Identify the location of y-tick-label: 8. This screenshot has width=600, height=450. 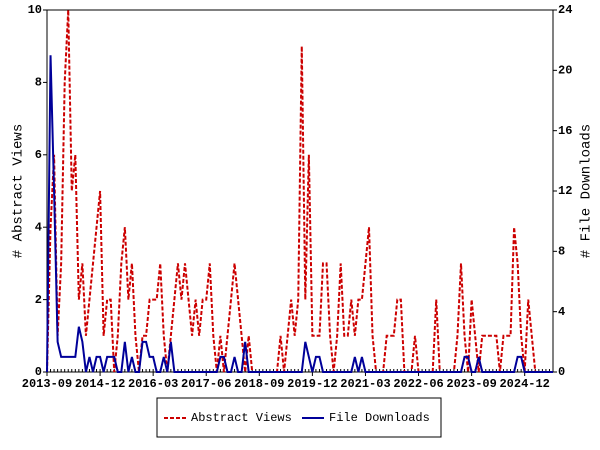
(38, 83).